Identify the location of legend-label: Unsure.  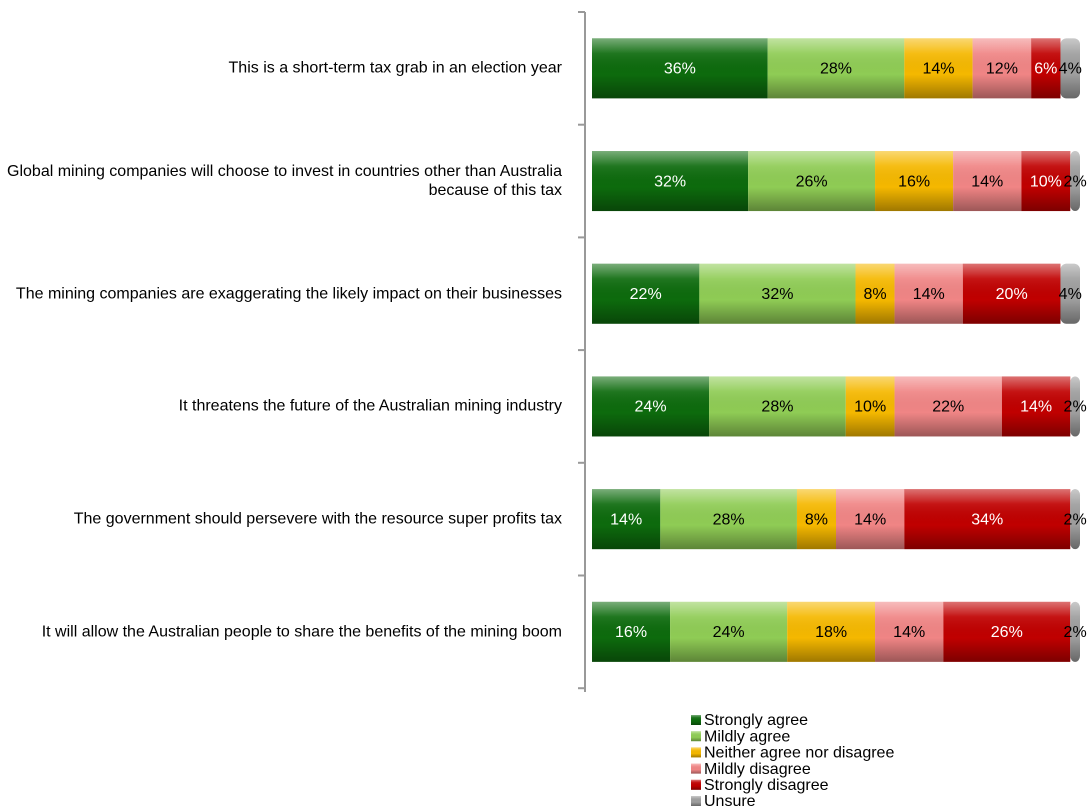
(730, 800).